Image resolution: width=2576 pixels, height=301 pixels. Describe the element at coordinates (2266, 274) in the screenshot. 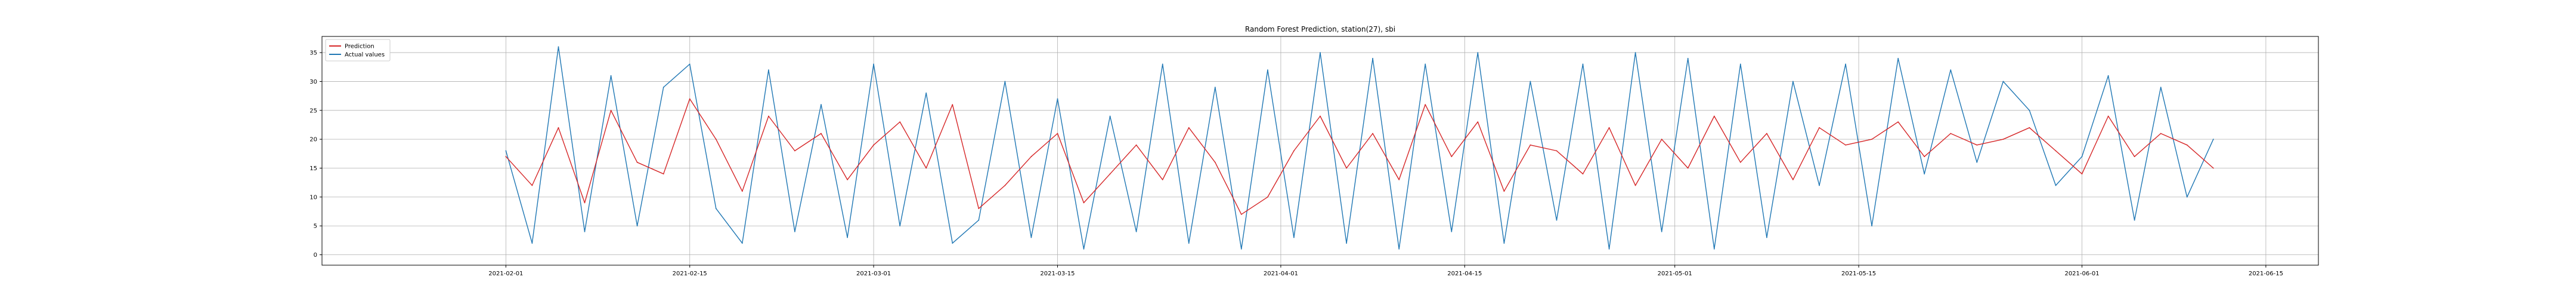

I see `x-tick-label: 2021-06-15` at that location.